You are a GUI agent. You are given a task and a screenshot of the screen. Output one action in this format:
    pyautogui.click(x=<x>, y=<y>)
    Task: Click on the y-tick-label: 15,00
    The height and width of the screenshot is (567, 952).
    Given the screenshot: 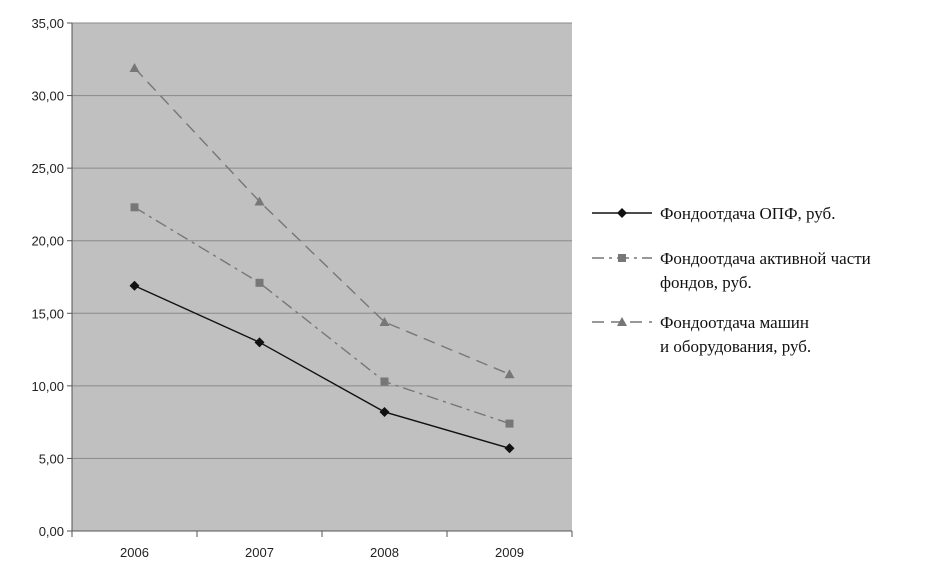 What is the action you would take?
    pyautogui.click(x=47, y=313)
    